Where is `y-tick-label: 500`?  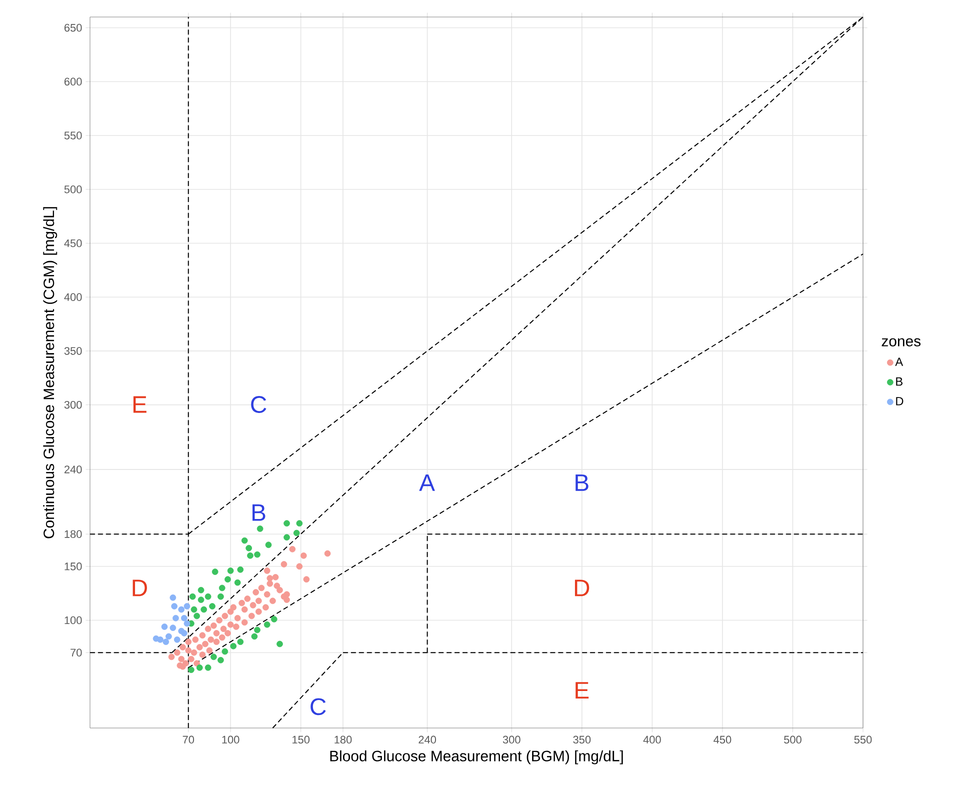 y-tick-label: 500 is located at coordinates (73, 189).